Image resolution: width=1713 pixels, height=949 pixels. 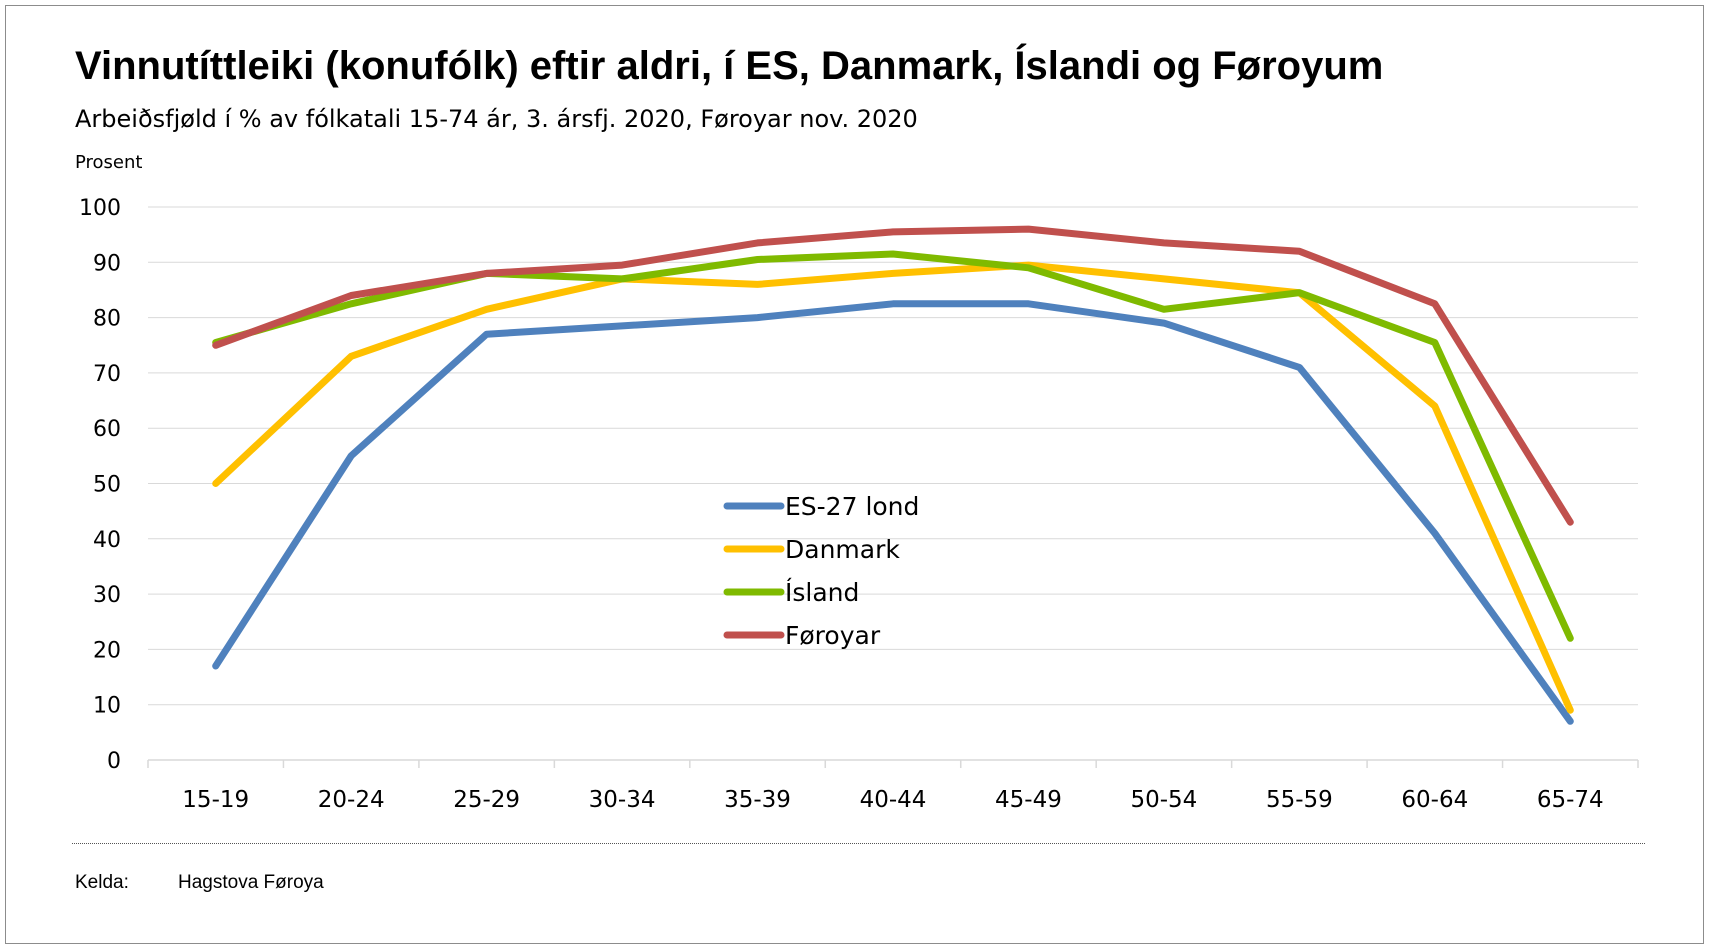 What do you see at coordinates (114, 761) in the screenshot?
I see `y-tick-label: 0` at bounding box center [114, 761].